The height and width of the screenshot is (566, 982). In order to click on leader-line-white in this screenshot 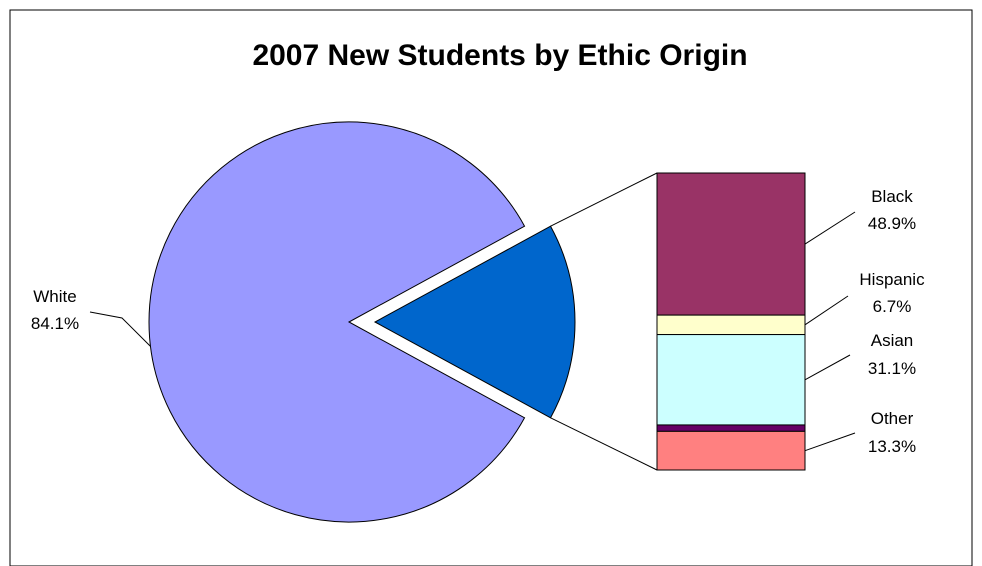, I will do `click(120, 329)`.